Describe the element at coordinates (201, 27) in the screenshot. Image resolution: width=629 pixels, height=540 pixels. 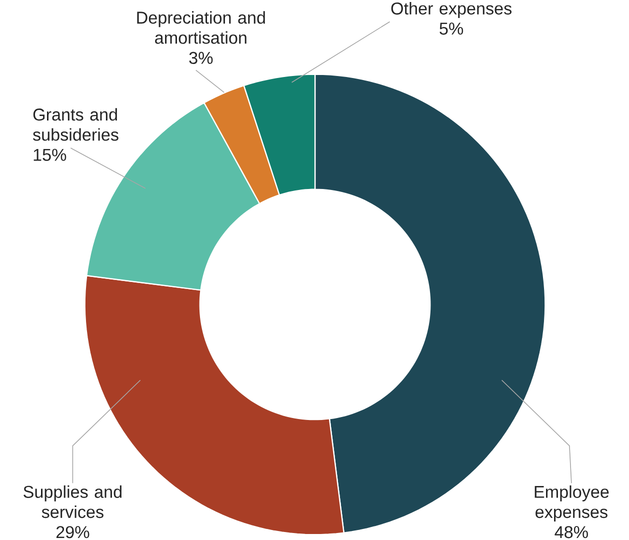
I see `slice-label: Depreciation and amortisation` at that location.